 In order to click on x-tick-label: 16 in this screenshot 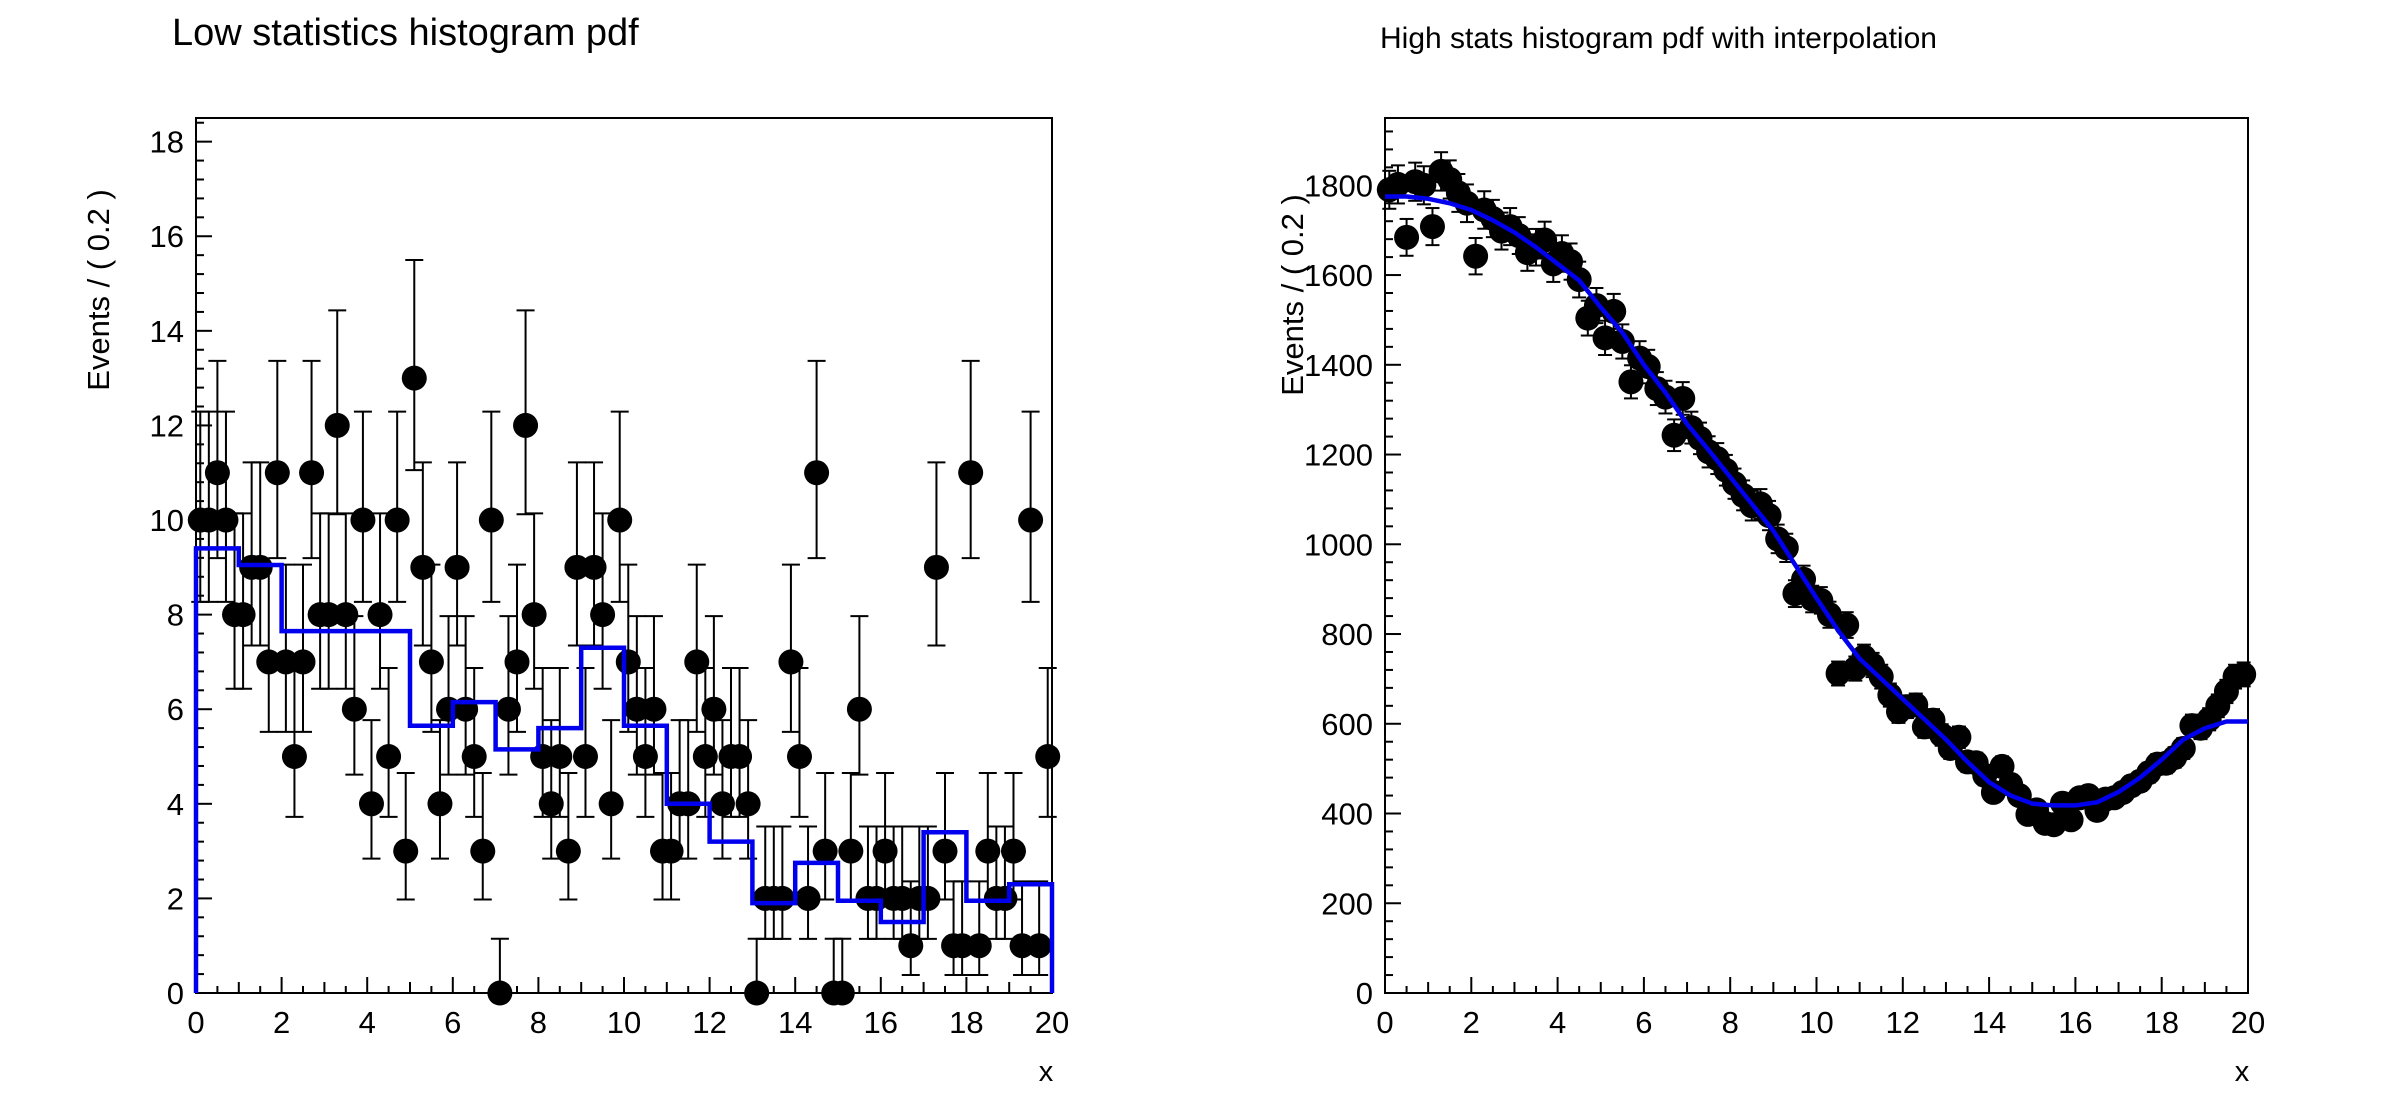, I will do `click(881, 1022)`.